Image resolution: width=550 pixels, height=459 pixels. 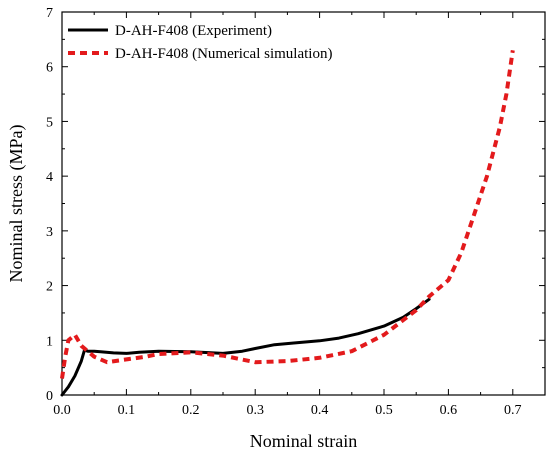 I want to click on x-tick-label: 0.6, so click(x=449, y=410).